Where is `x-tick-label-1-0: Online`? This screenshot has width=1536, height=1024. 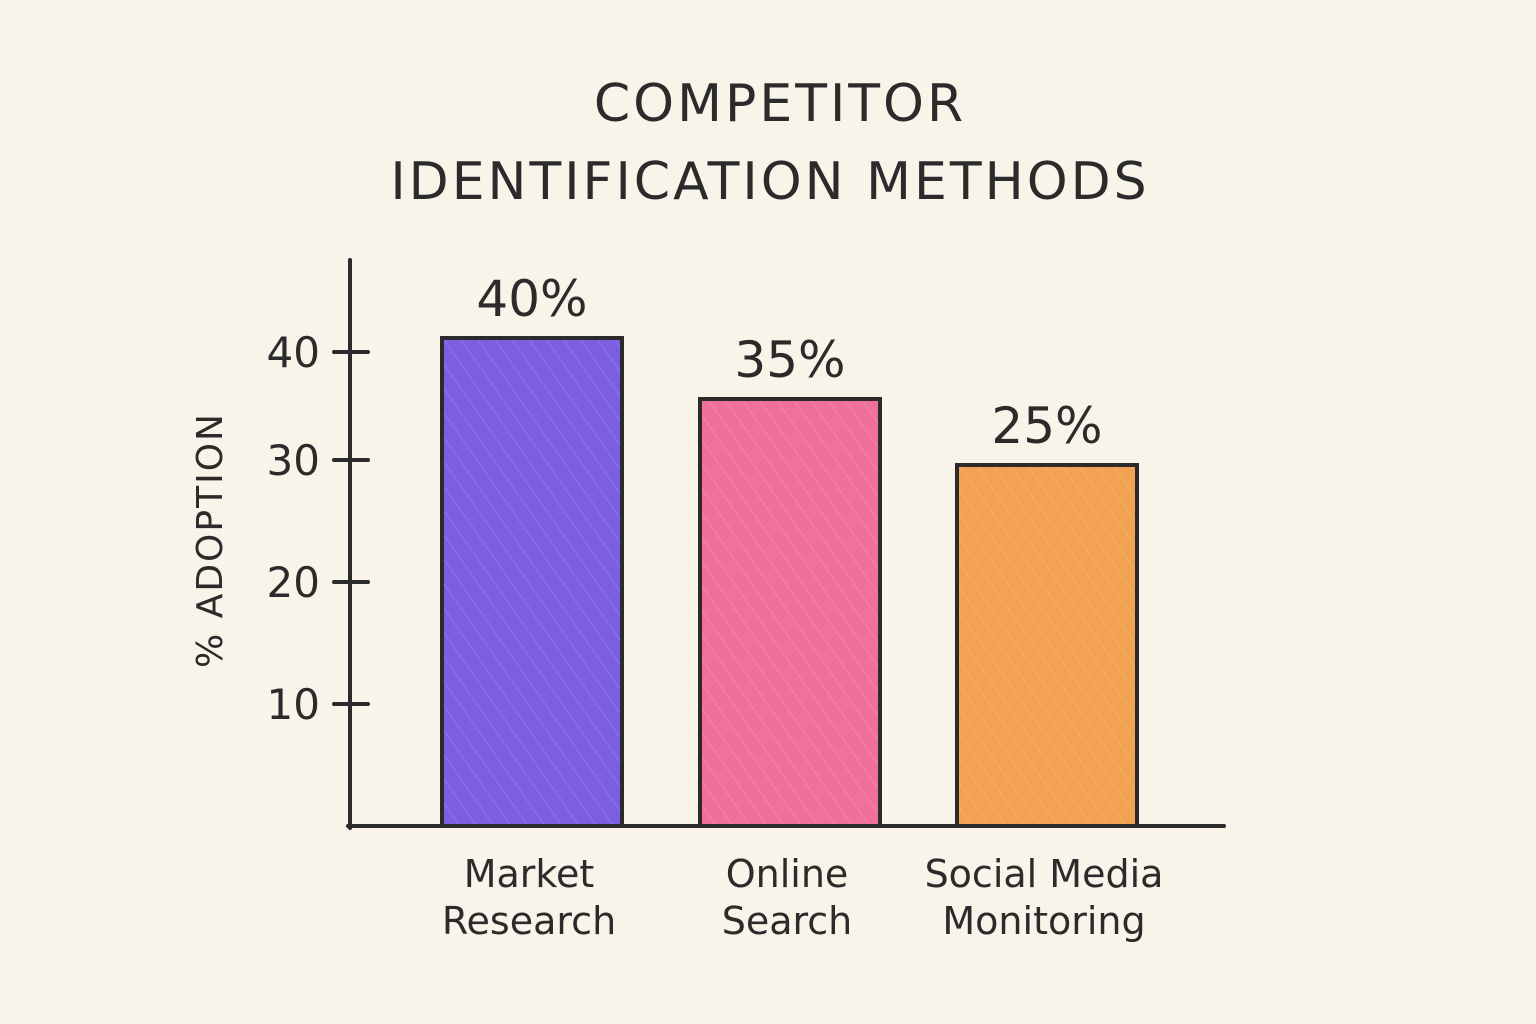
x-tick-label-1-0: Online is located at coordinates (787, 874).